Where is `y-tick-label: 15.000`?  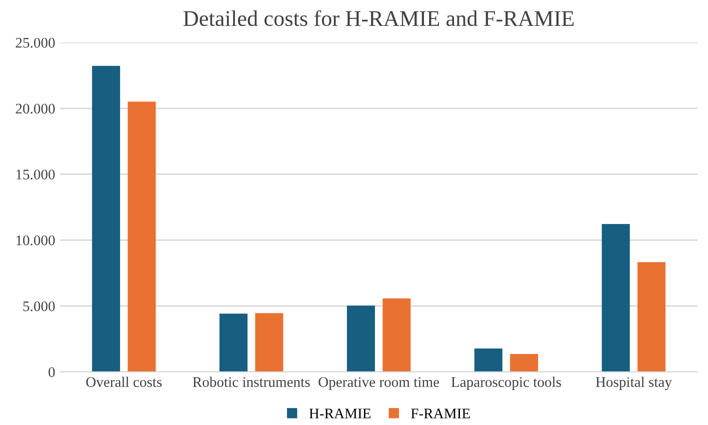
y-tick-label: 15.000 is located at coordinates (35, 175).